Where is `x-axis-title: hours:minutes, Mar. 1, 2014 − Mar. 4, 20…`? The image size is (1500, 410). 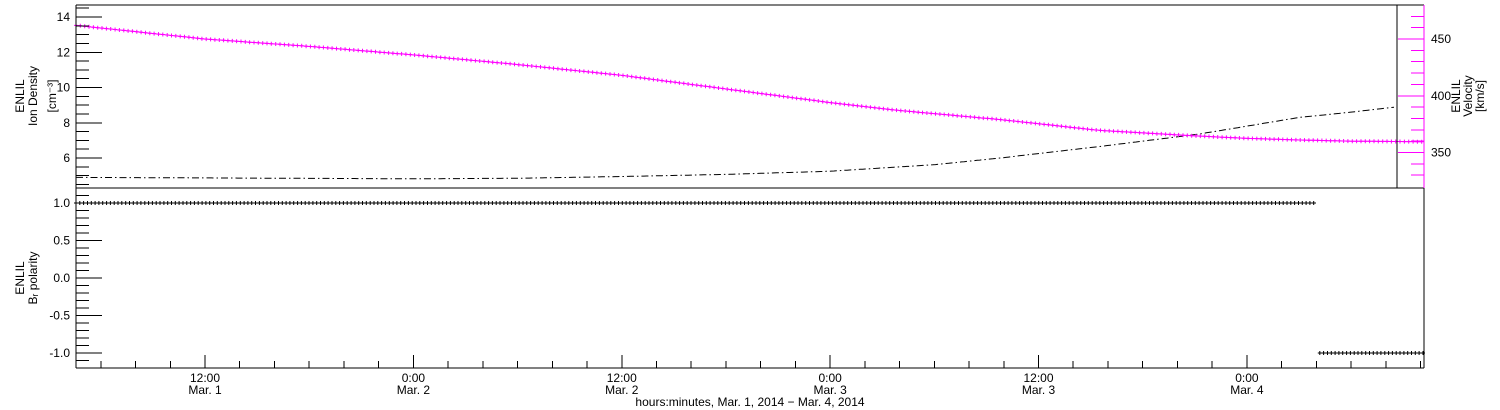
x-axis-title: hours:minutes, Mar. 1, 2014 − Mar. 4, 20… is located at coordinates (749, 402).